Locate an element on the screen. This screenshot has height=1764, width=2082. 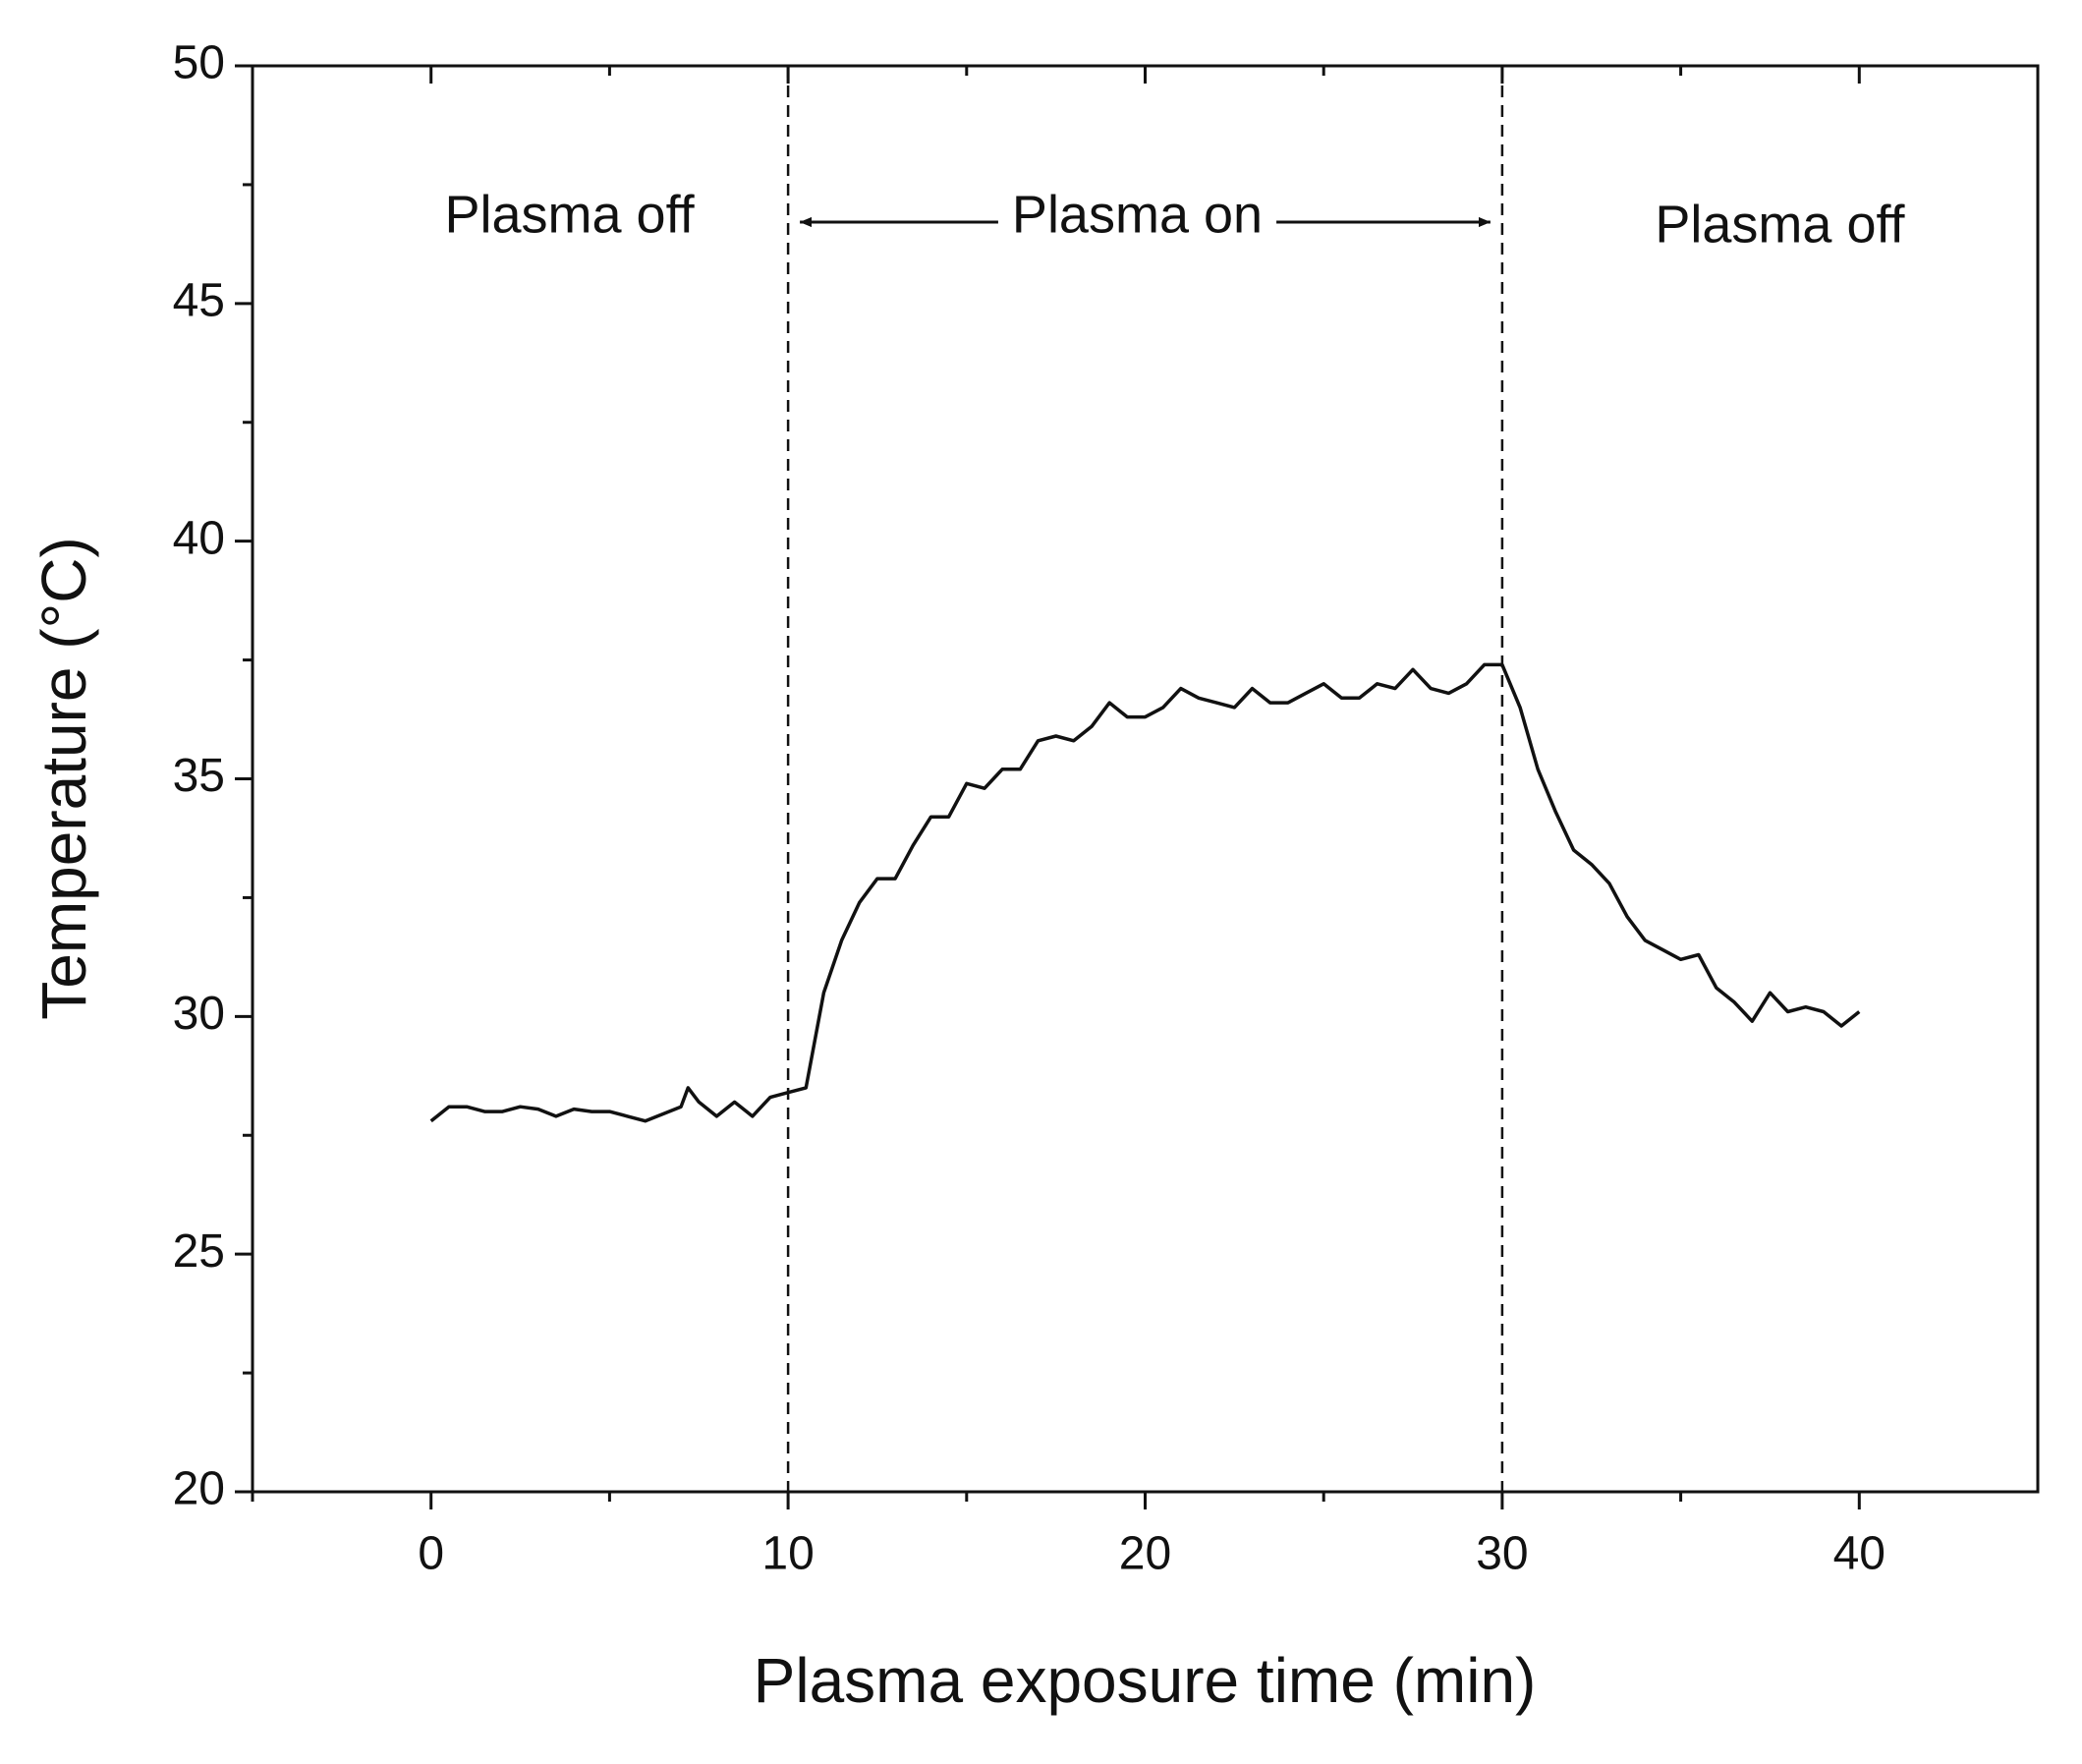
x-tick-label: 0 is located at coordinates (431, 1554).